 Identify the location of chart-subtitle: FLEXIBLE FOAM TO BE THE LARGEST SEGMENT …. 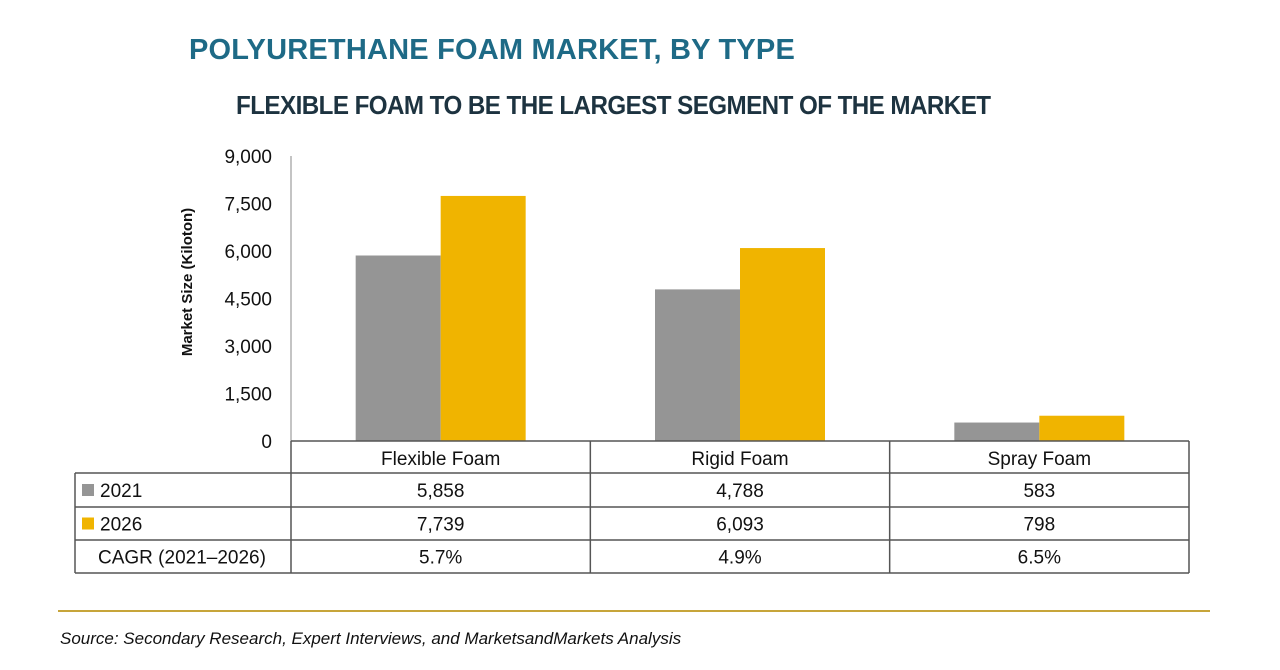
(613, 105).